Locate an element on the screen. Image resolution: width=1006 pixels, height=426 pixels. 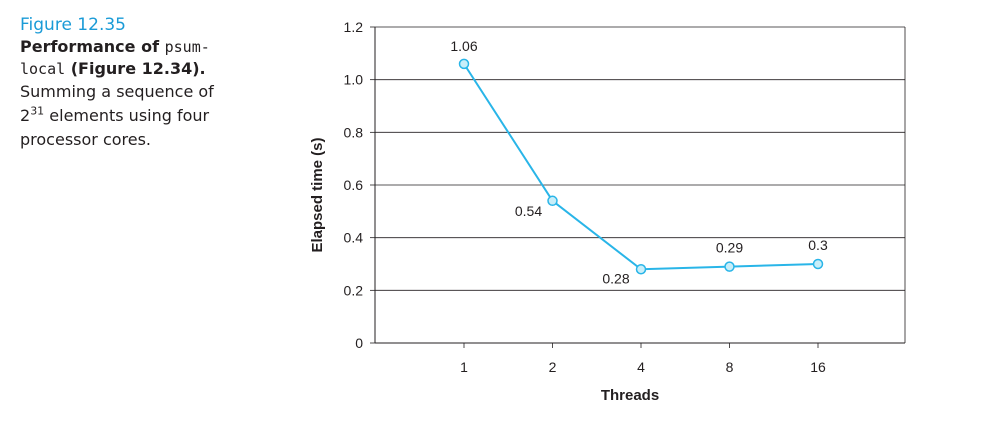
y-tick-label: 0.6 is located at coordinates (354, 185).